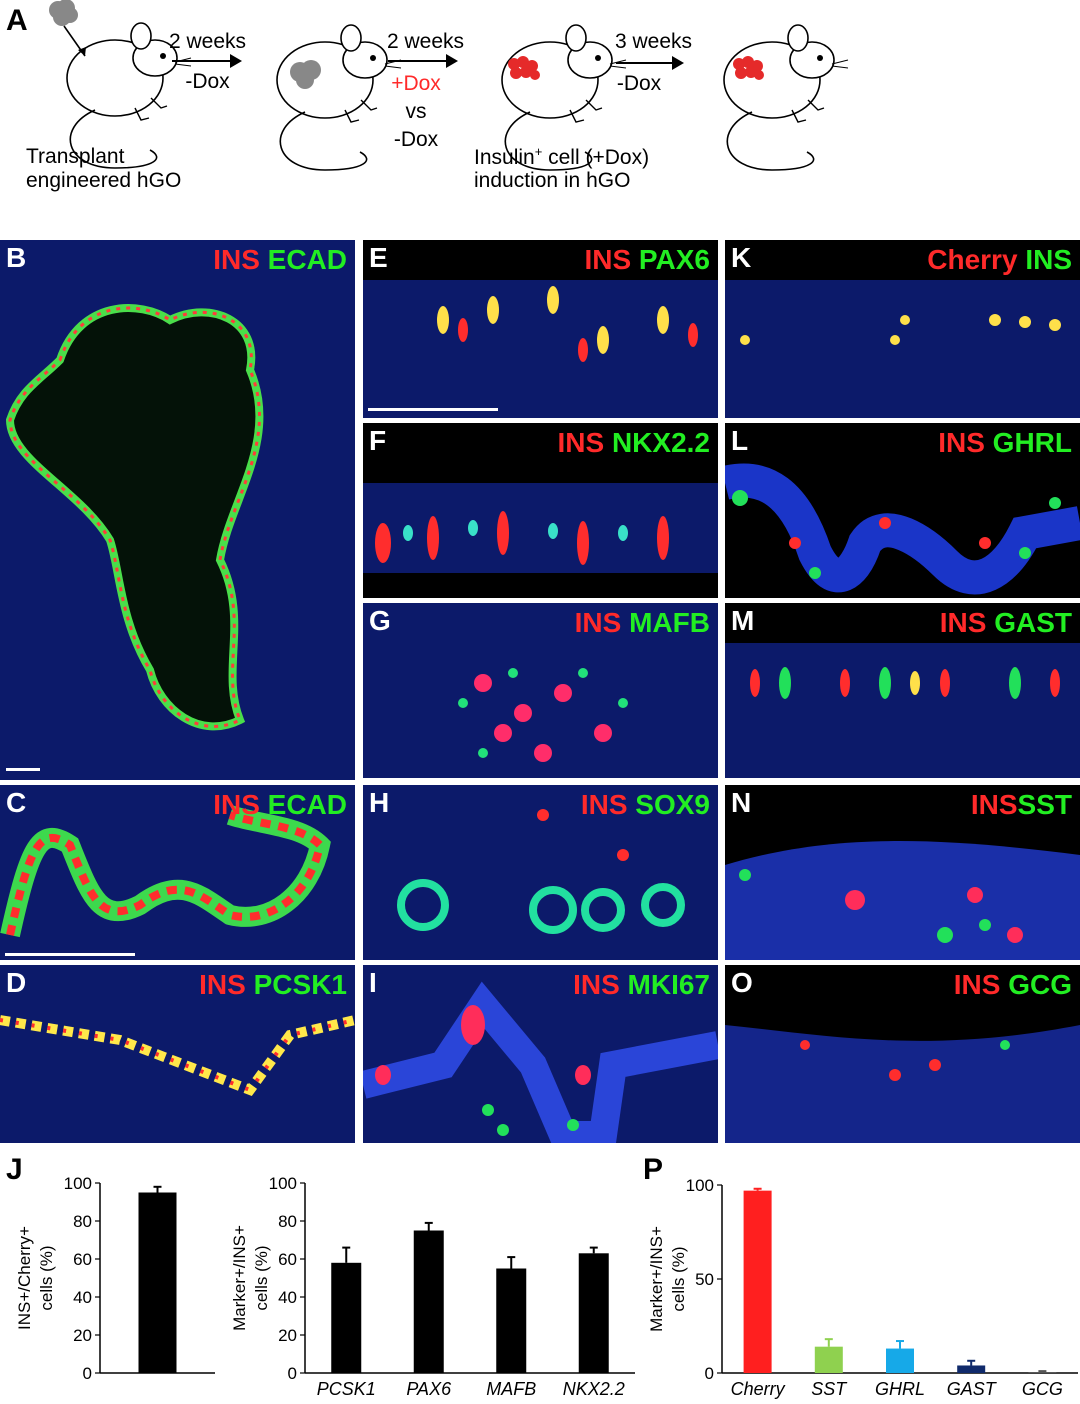 This screenshot has height=1404, width=1080. Describe the element at coordinates (538, 151) in the screenshot. I see `caption-mid-sup: +` at that location.